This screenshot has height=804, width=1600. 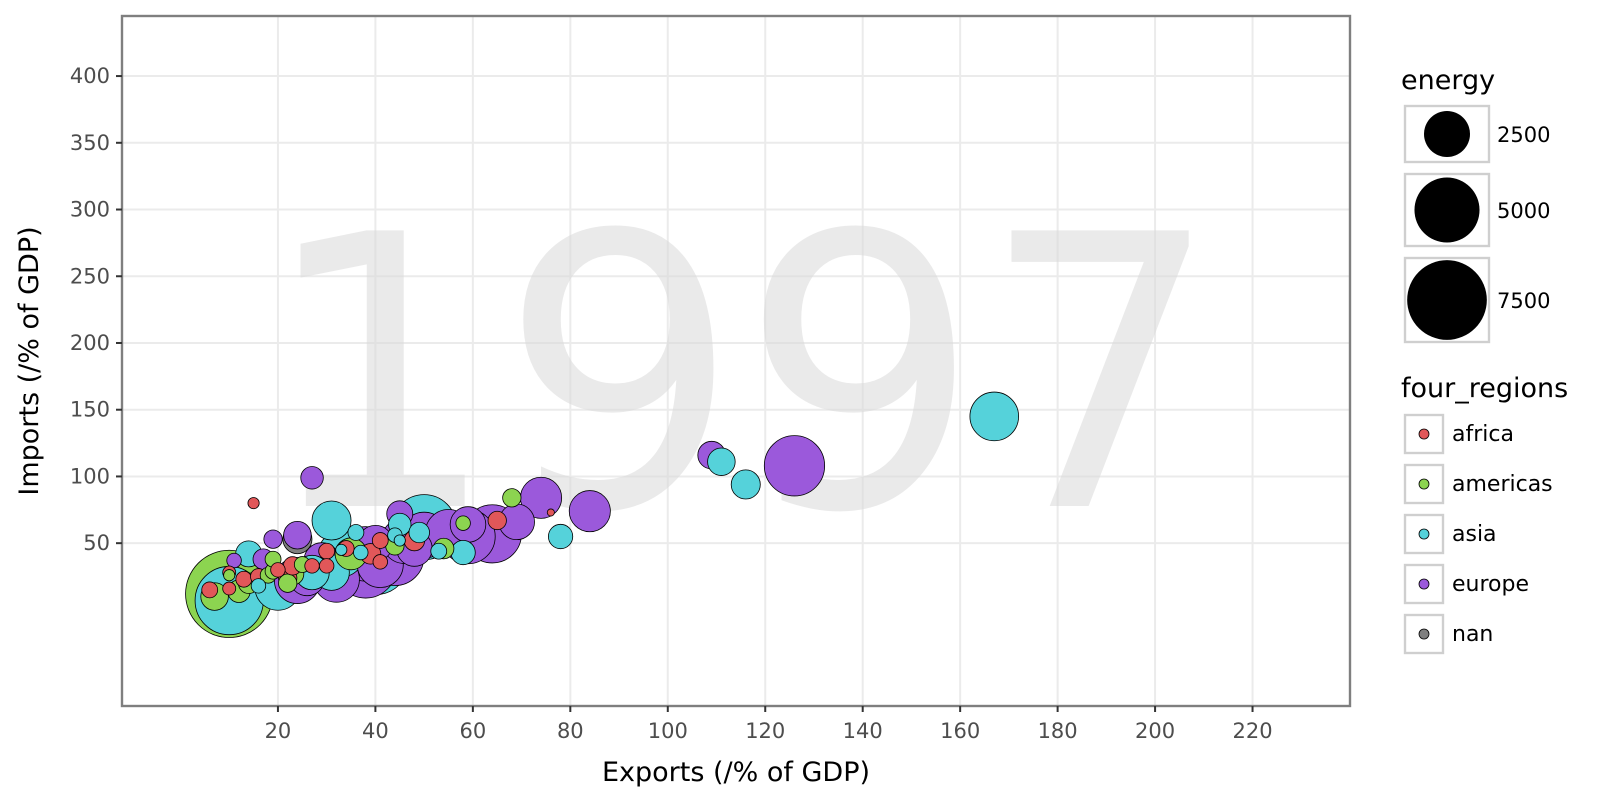 I want to click on x-tick-label: 20, so click(x=278, y=731).